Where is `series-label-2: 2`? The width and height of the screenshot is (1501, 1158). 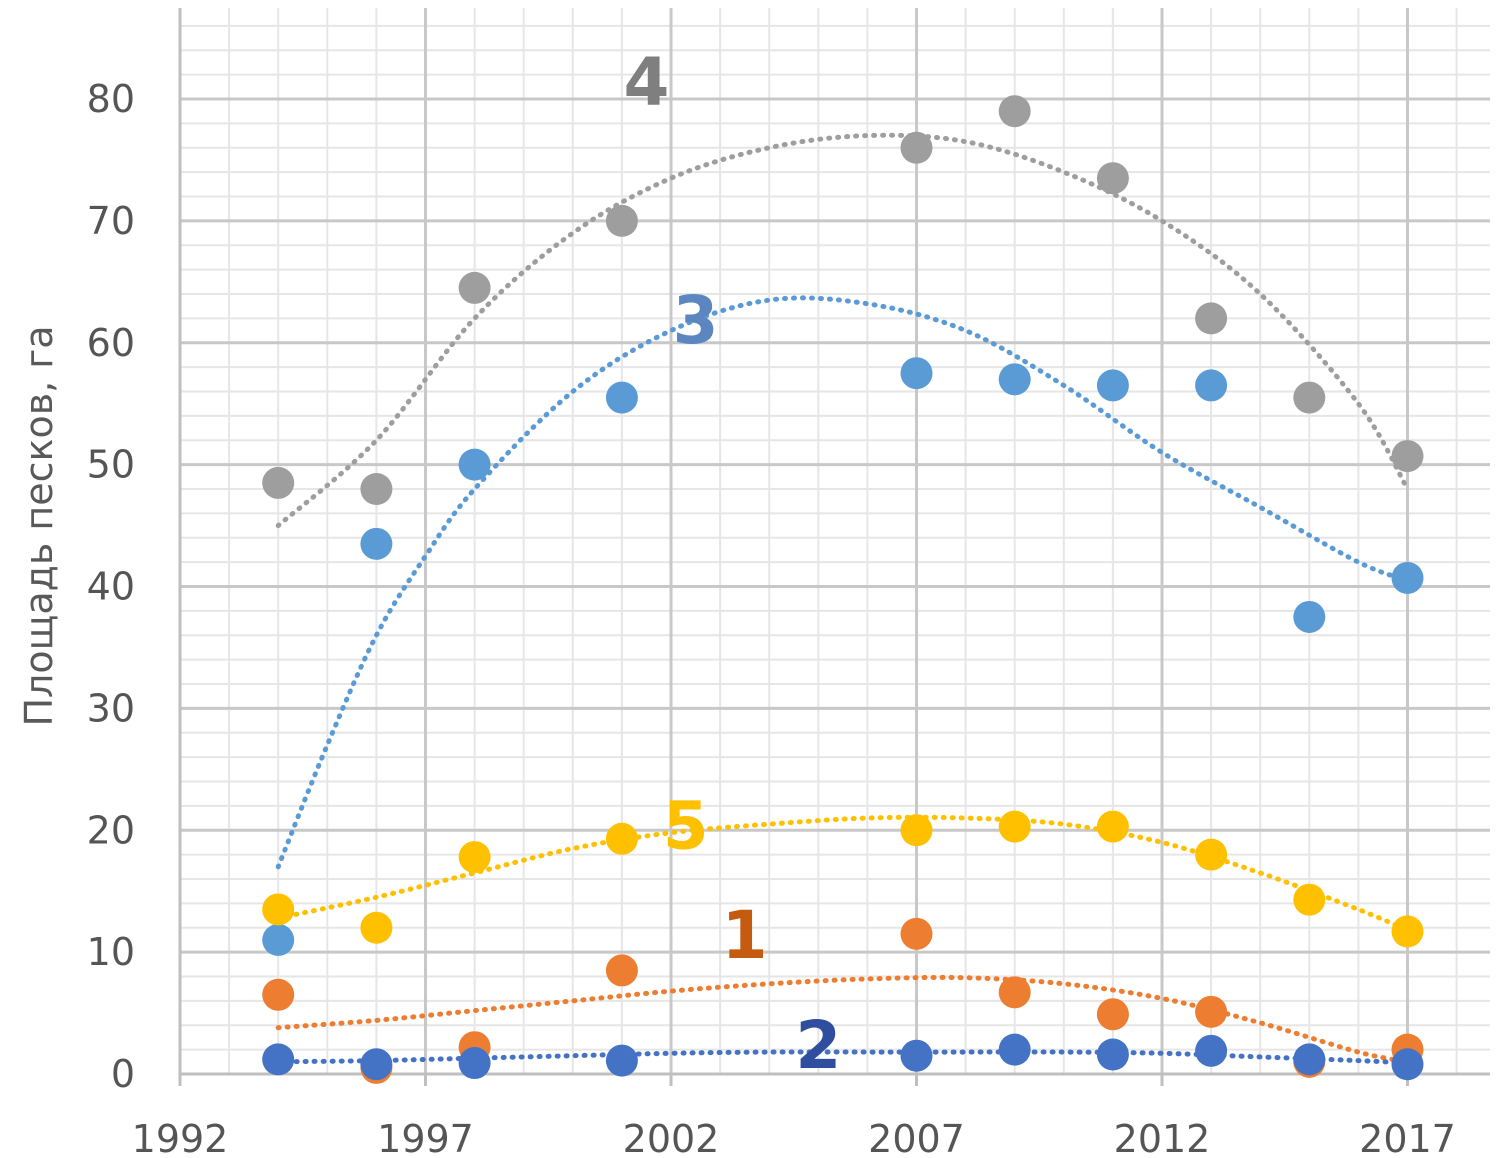 series-label-2: 2 is located at coordinates (818, 1045).